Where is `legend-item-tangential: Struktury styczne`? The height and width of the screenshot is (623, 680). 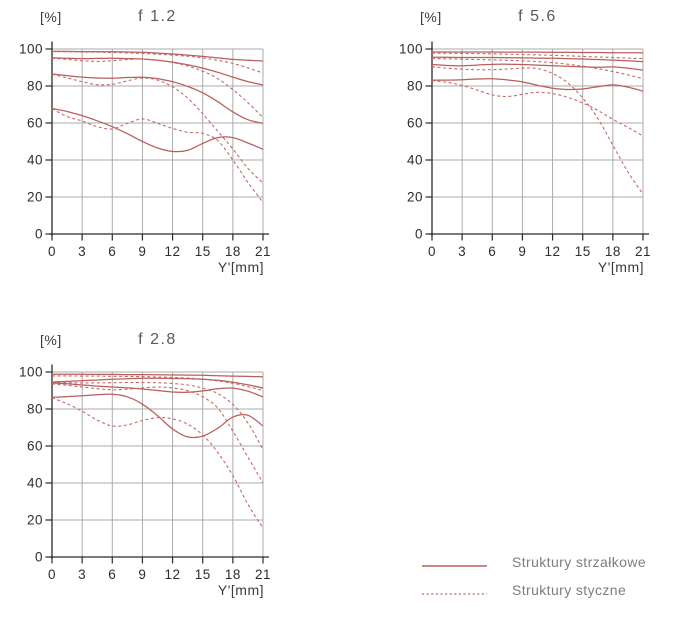
legend-item-tangential: Struktury styczne is located at coordinates (539, 595).